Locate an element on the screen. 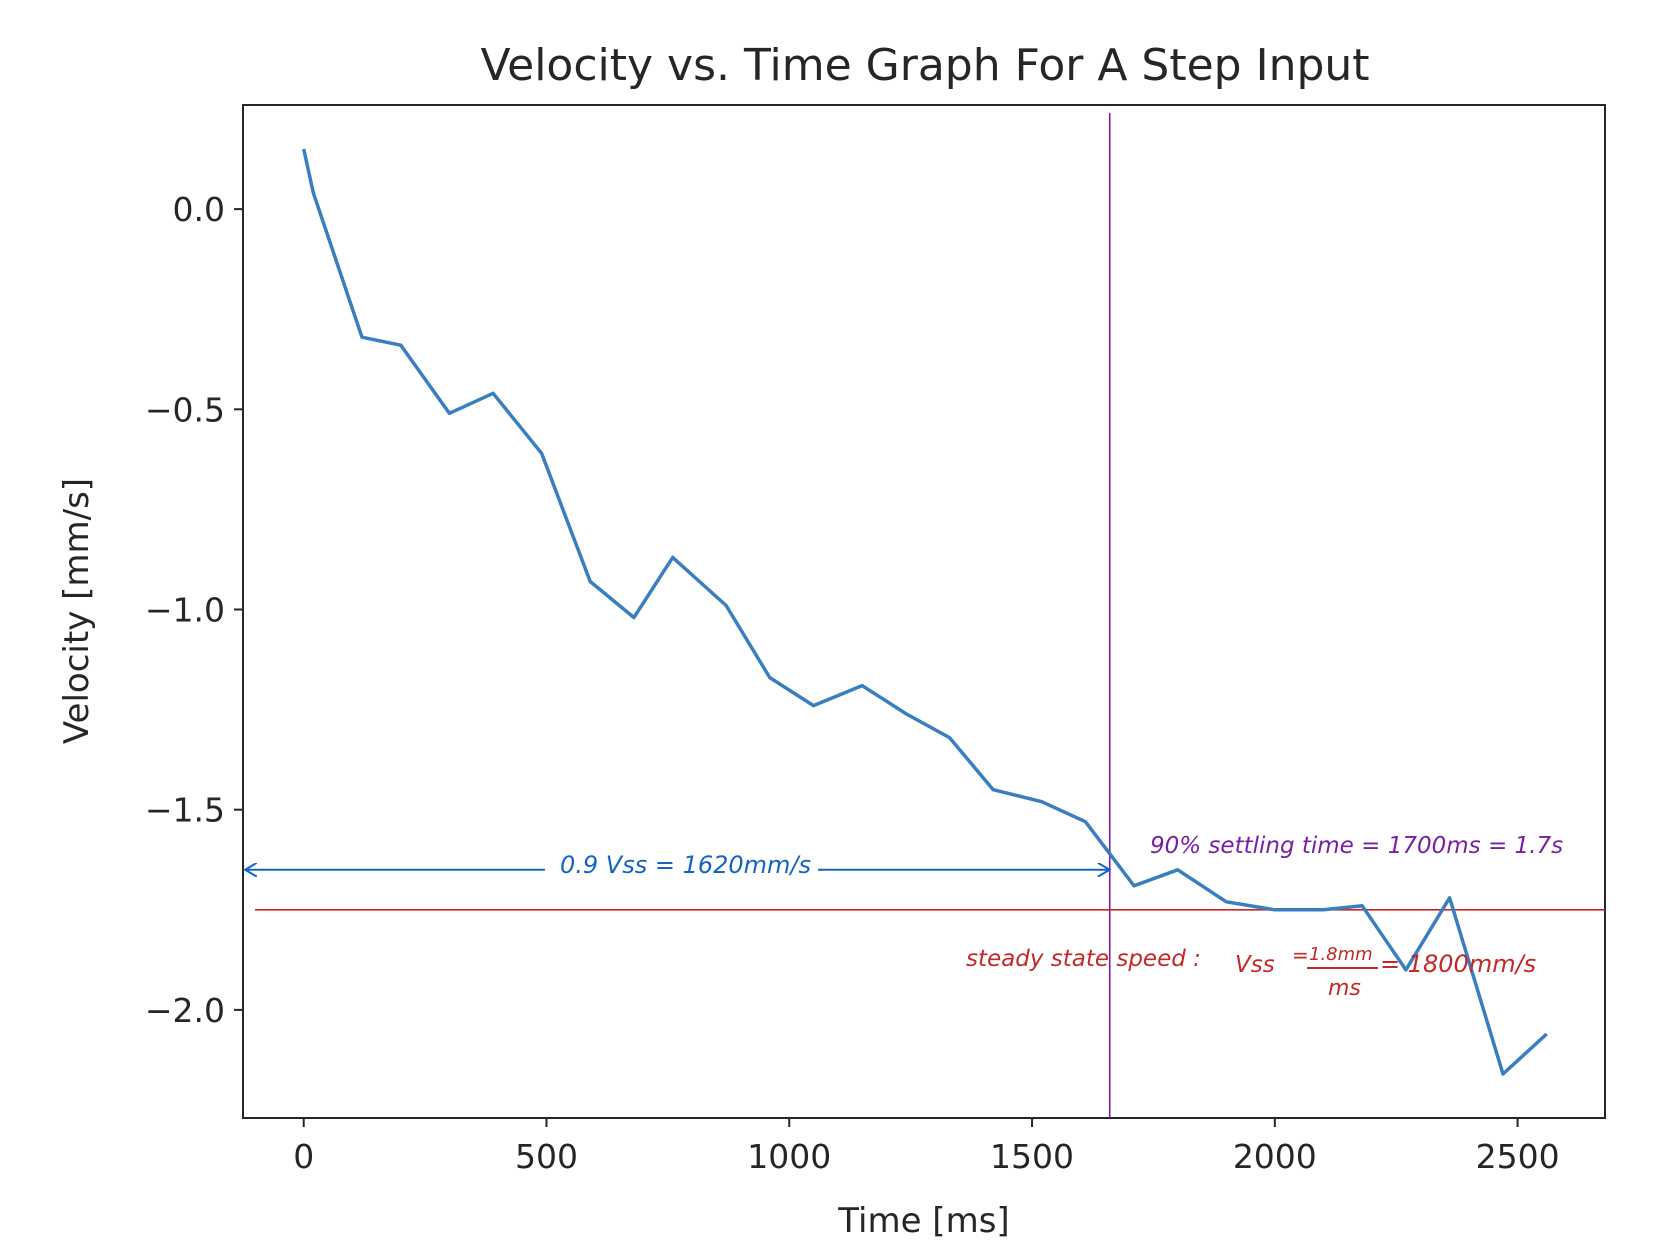  steady-state-fraction-denominator: ms is located at coordinates (1344, 988).